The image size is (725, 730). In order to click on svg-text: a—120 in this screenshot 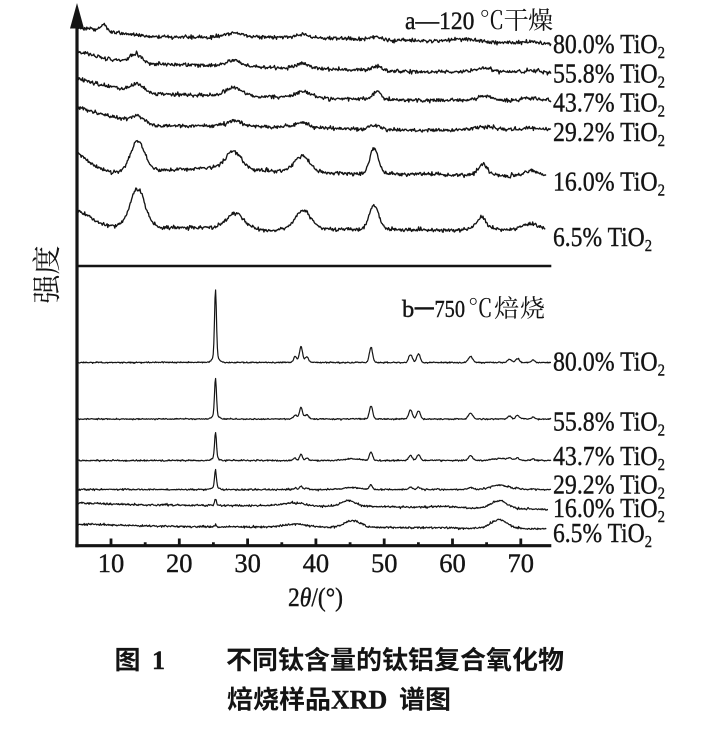, I will do `click(440, 21)`.